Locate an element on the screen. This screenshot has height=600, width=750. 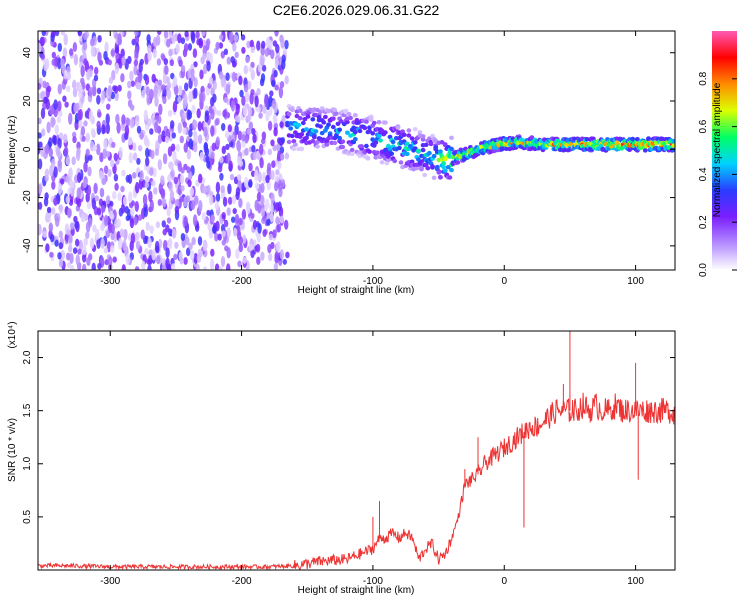
x-tick-label: -300 is located at coordinates (110, 581).